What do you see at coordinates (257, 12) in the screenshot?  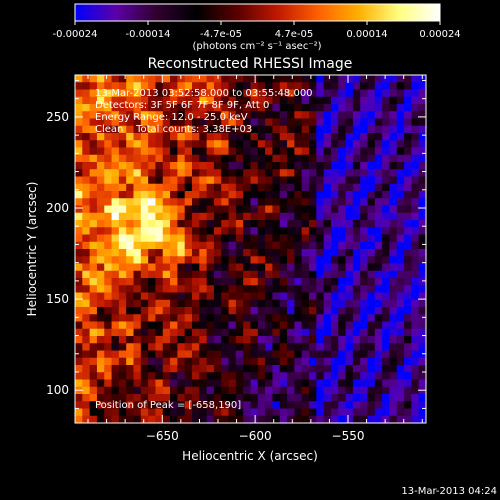 I see `colorbar-strip` at bounding box center [257, 12].